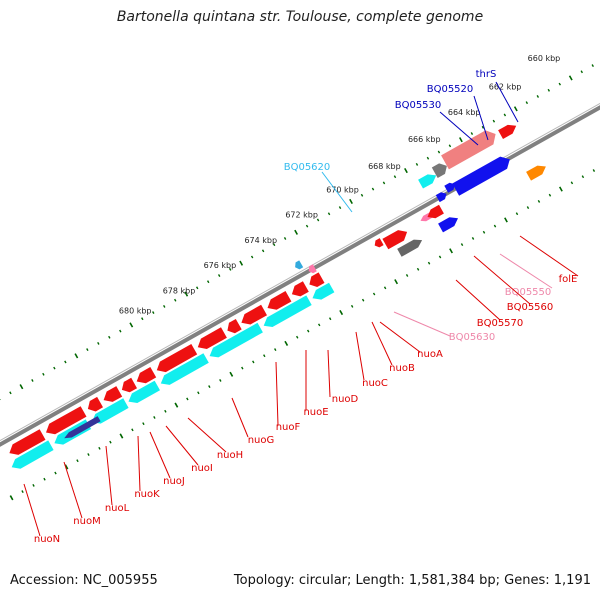  I want to click on gene-label-nuon: nuoN, so click(47, 539).